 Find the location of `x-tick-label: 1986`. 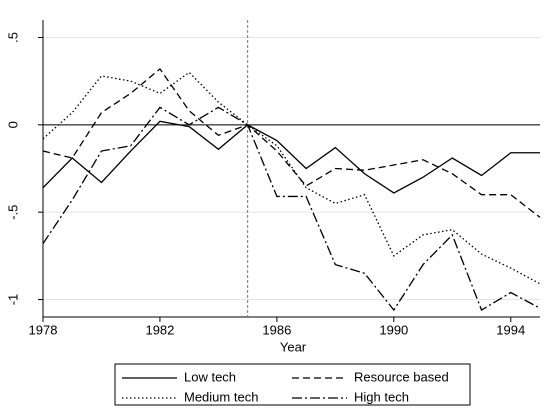

x-tick-label: 1986 is located at coordinates (276, 329).